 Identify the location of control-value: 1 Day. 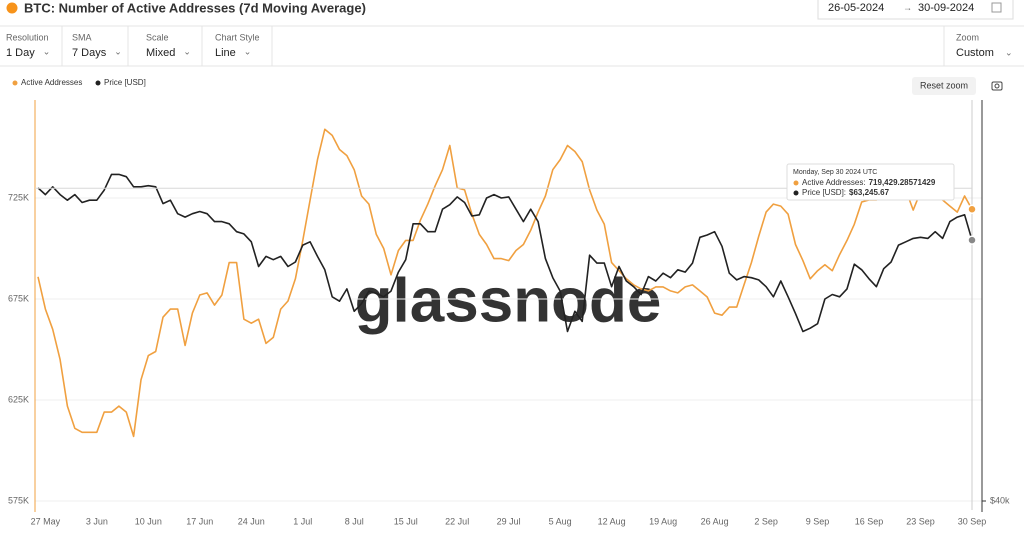
(20, 53).